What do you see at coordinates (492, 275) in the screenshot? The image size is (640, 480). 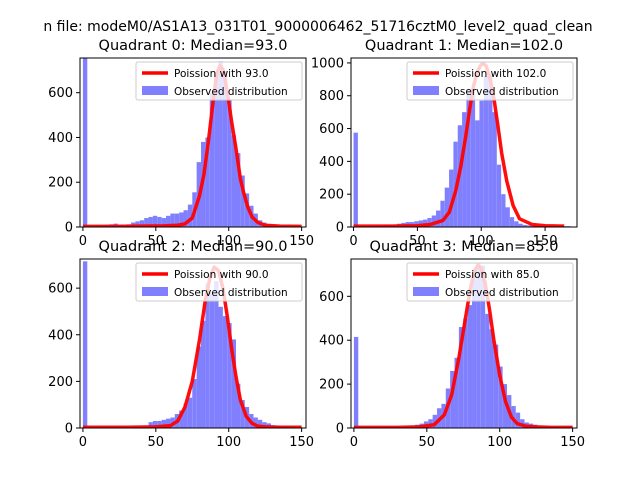 I see `legend-label-poisson: Poission with 85.0` at bounding box center [492, 275].